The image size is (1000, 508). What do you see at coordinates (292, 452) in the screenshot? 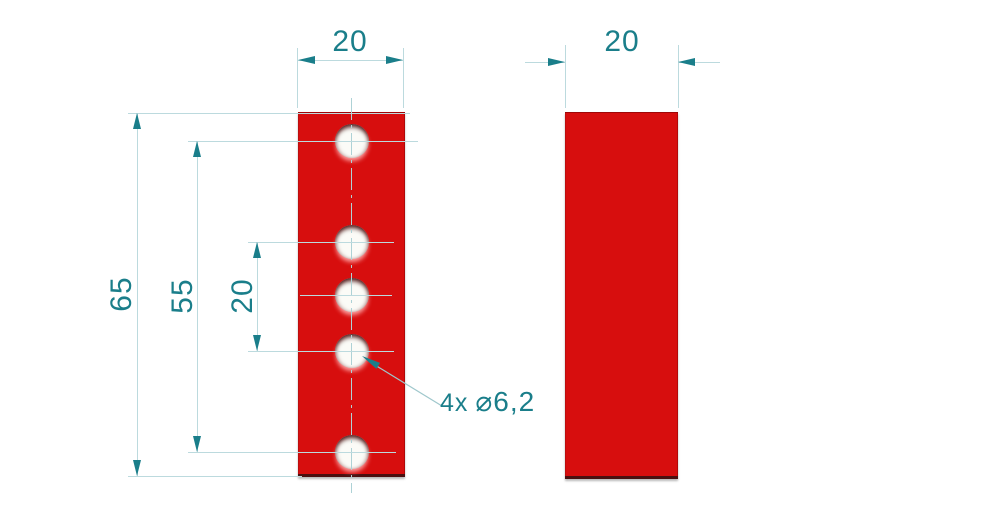
I see `hole-5-centerline` at bounding box center [292, 452].